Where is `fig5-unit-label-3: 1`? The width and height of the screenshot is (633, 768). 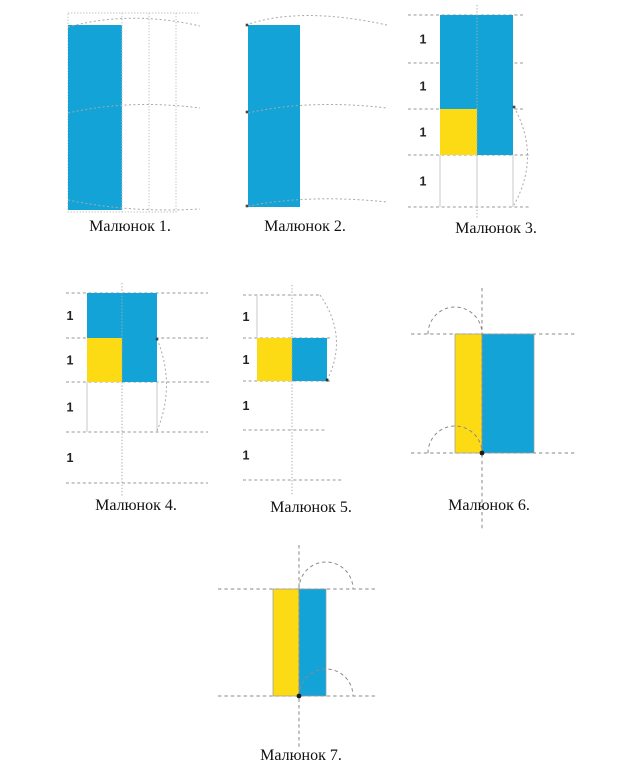 fig5-unit-label-3: 1 is located at coordinates (246, 406).